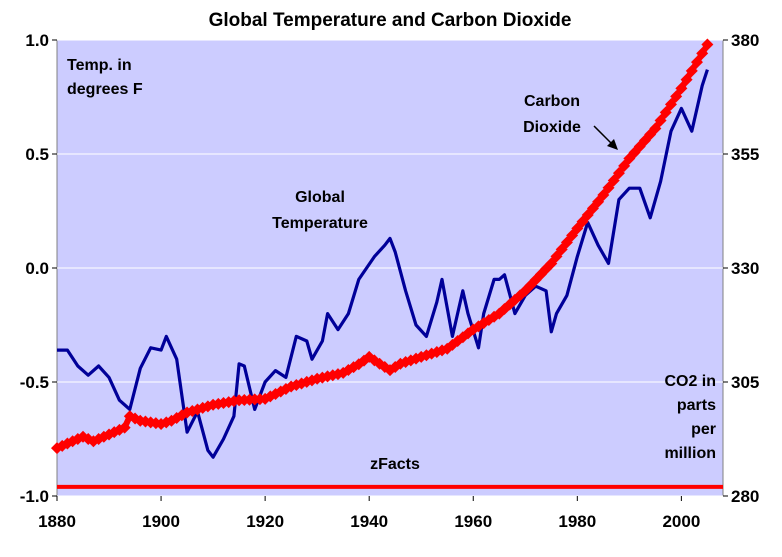 The image size is (782, 557). What do you see at coordinates (745, 268) in the screenshot?
I see `y-right-tick-label: 330` at bounding box center [745, 268].